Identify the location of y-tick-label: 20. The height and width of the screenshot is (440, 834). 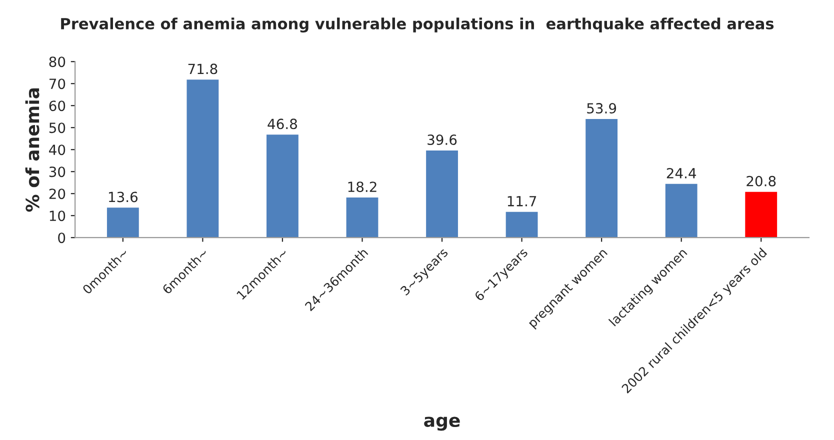
(57, 194).